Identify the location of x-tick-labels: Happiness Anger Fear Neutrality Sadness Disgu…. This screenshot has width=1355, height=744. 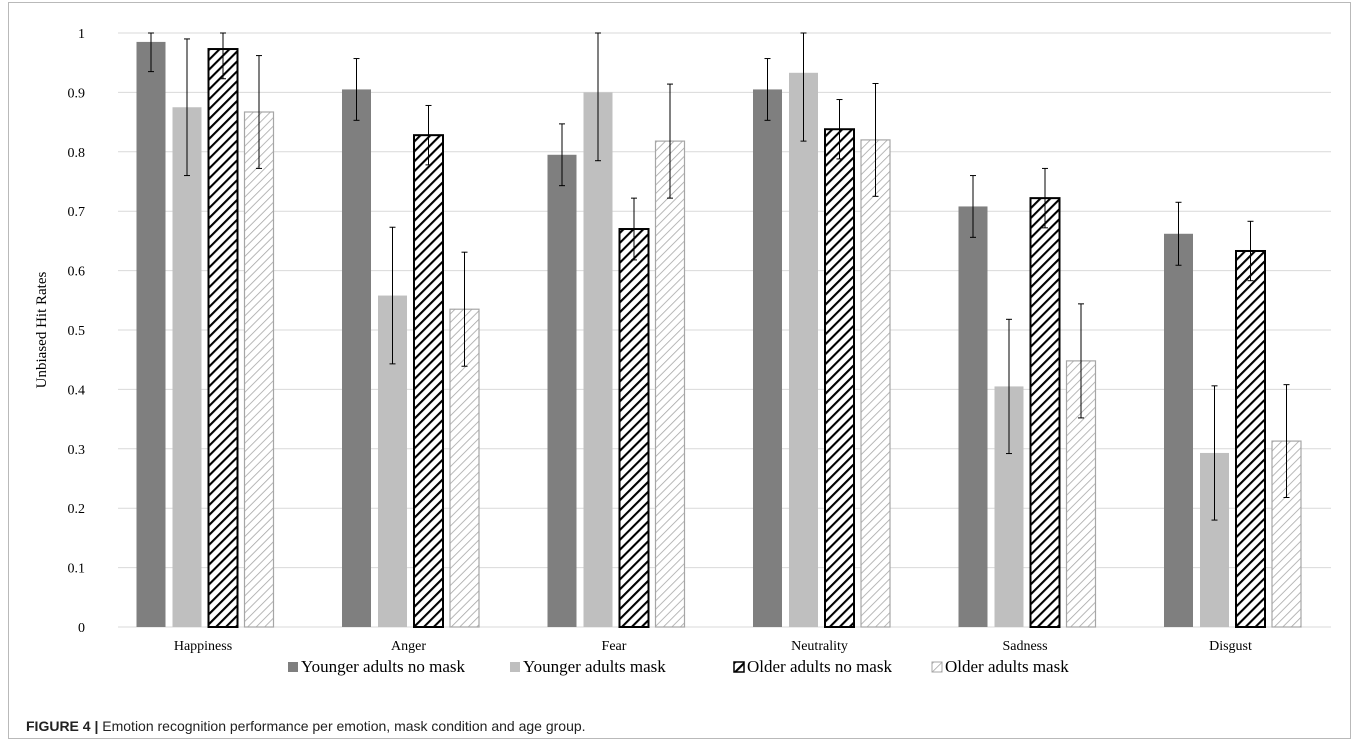
(713, 646).